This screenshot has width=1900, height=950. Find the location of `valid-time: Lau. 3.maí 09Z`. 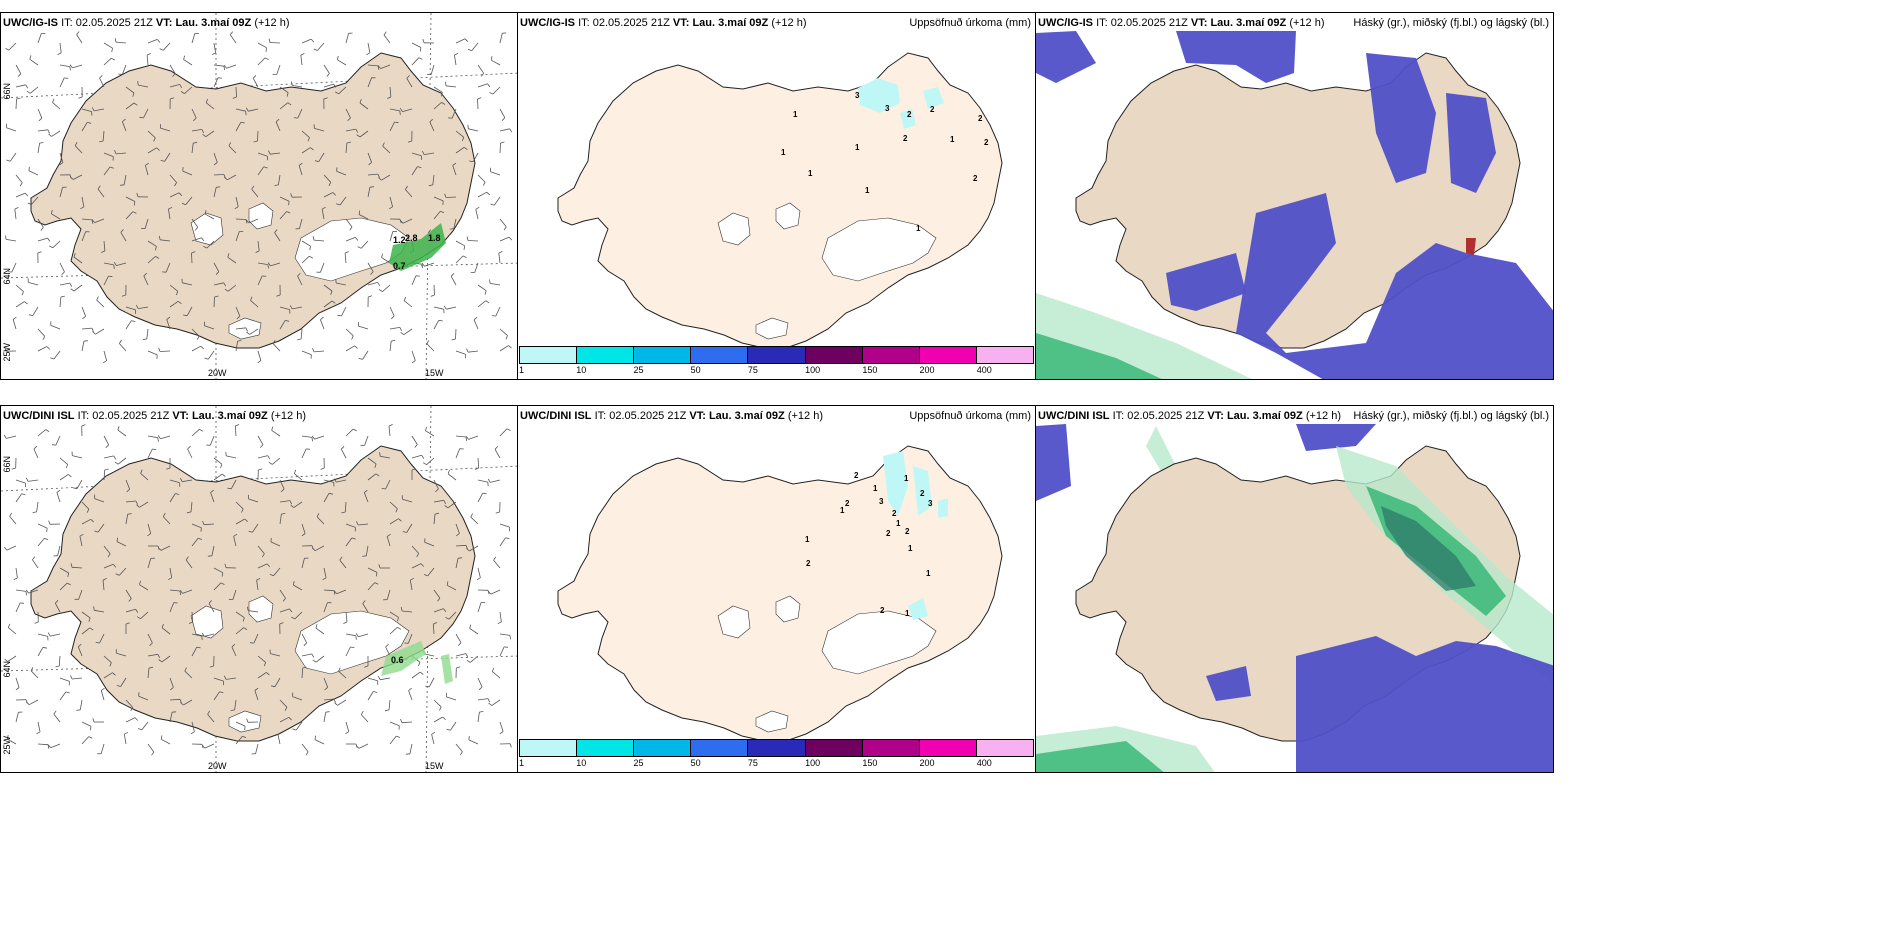

valid-time: Lau. 3.maí 09Z is located at coordinates (1248, 23).